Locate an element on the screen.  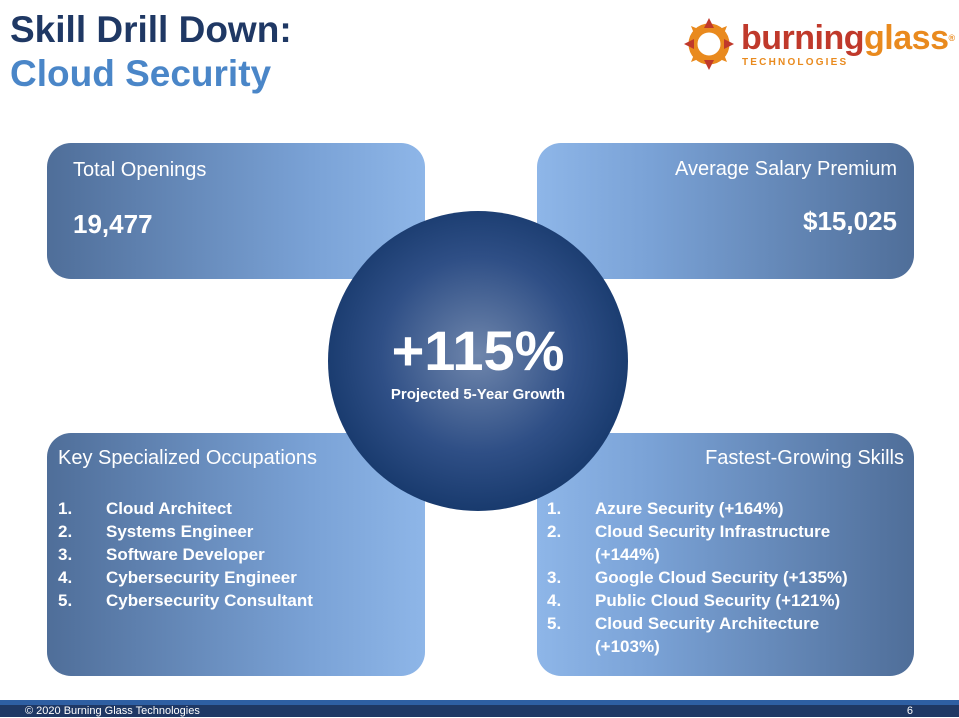
footer-copyright: © 2020 Burning Glass Technologies is located at coordinates (112, 711).